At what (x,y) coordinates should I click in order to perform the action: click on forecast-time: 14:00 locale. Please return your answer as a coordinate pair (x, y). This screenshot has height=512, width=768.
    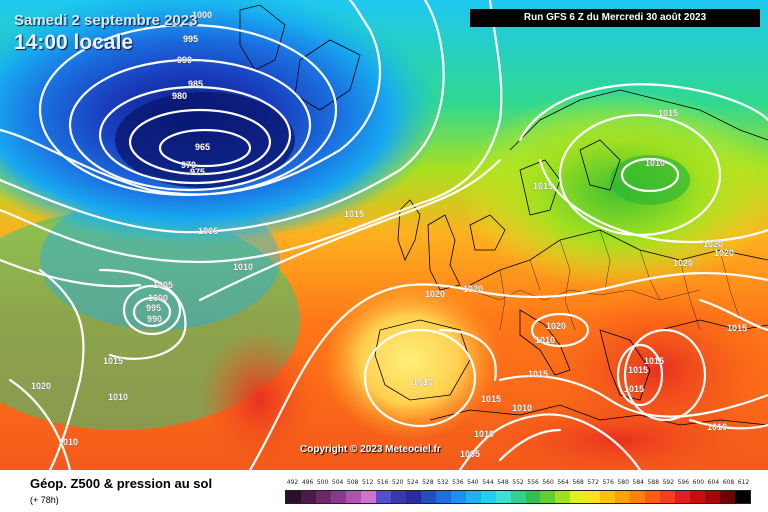
    Looking at the image, I should click on (74, 42).